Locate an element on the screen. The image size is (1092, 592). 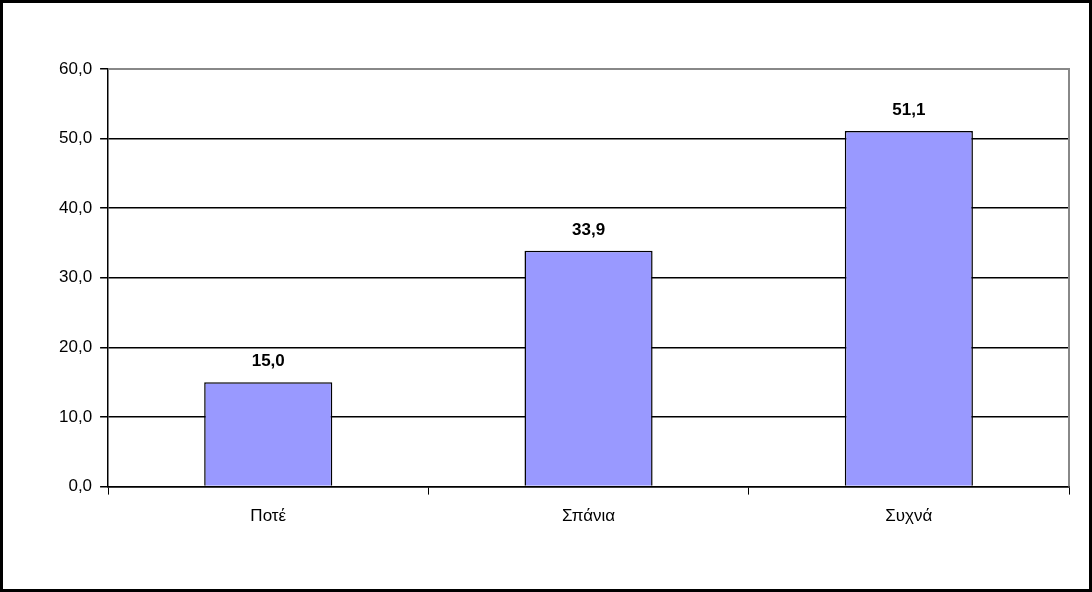
x-tick-label: Συχνά is located at coordinates (909, 516).